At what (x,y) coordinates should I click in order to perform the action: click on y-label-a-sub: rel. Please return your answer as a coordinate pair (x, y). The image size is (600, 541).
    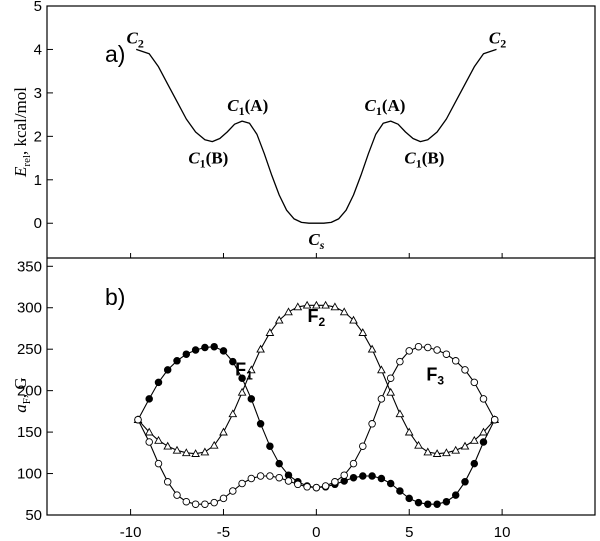
    Looking at the image, I should click on (27, 161).